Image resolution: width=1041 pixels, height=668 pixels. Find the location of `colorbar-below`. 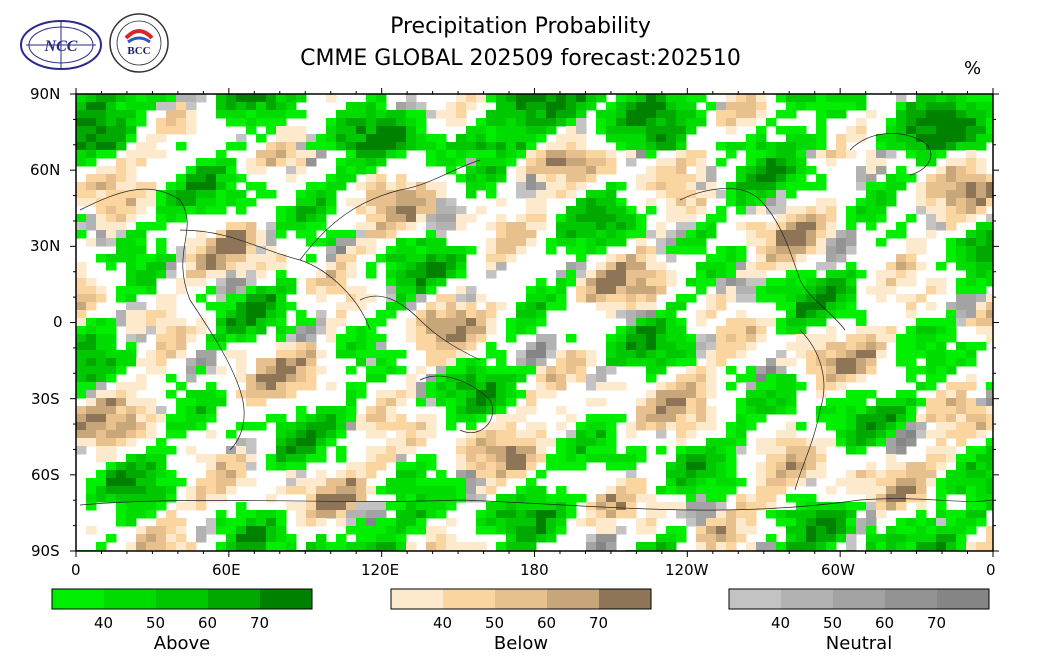

colorbar-below is located at coordinates (521, 599).